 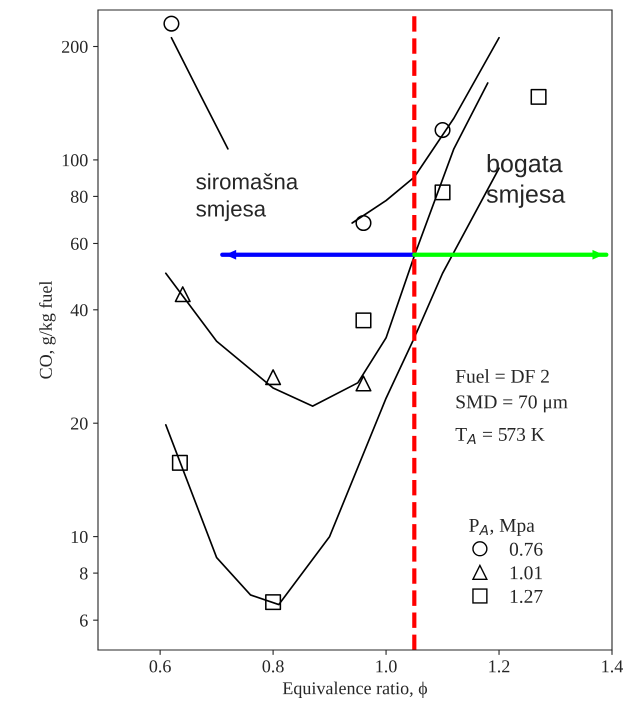 What do you see at coordinates (526, 549) in the screenshot?
I see `legend-label: 0.76` at bounding box center [526, 549].